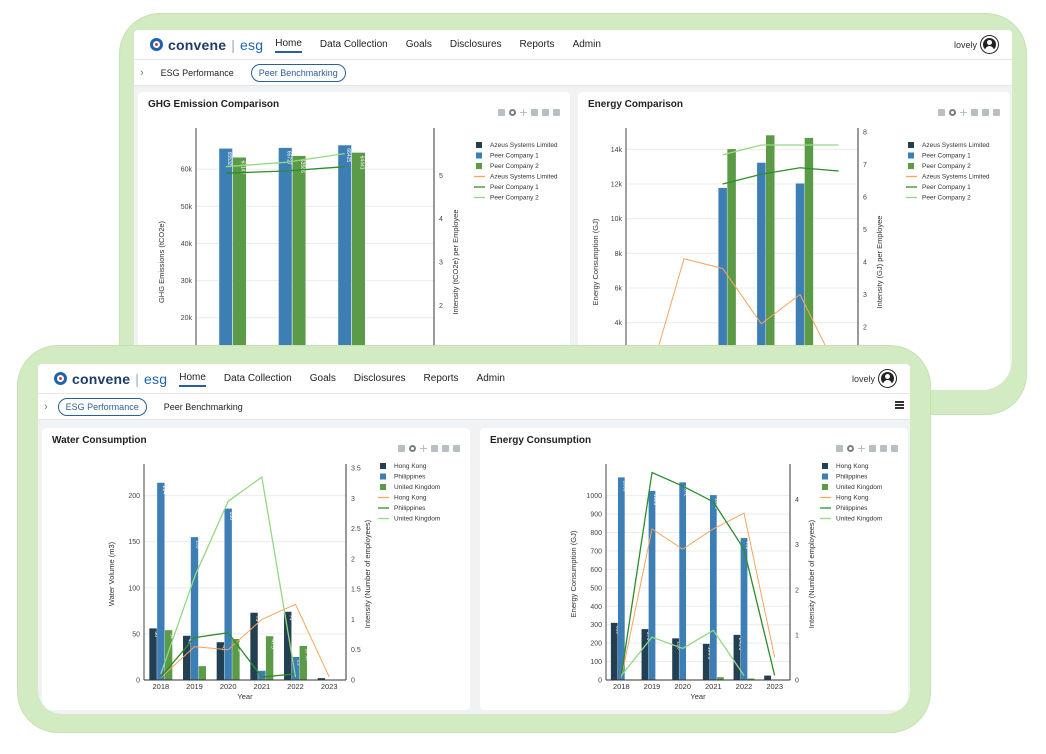  I want to click on legend-label: Philippines, so click(410, 508).